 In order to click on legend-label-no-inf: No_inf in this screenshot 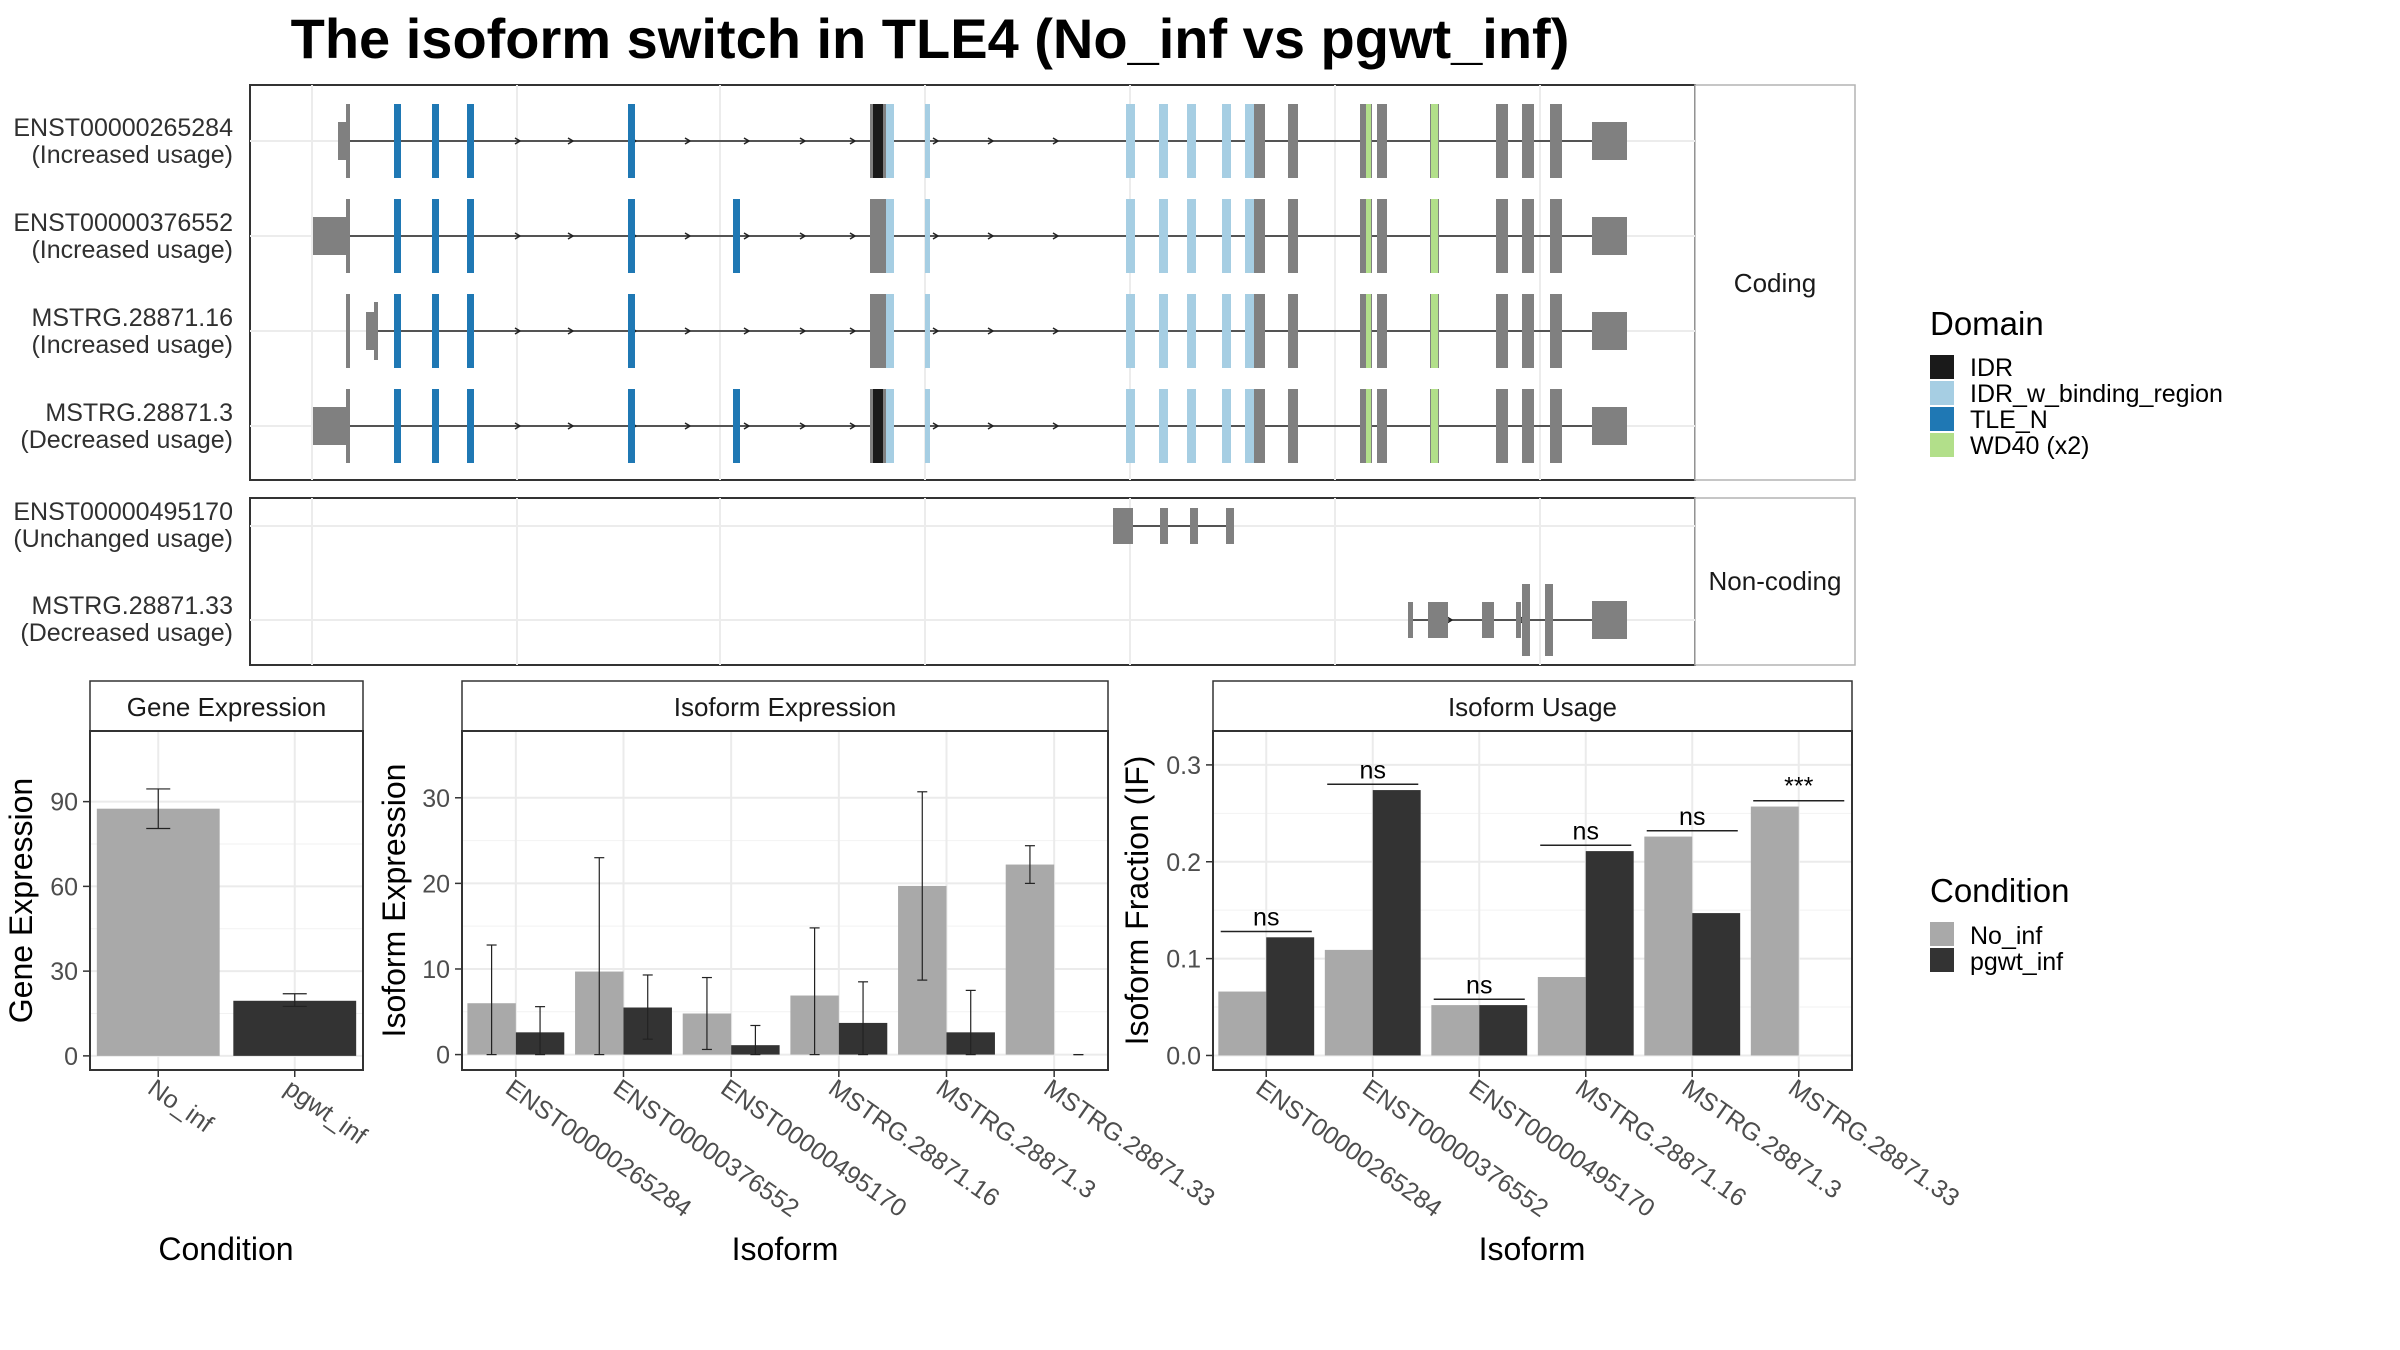, I will do `click(2006, 936)`.